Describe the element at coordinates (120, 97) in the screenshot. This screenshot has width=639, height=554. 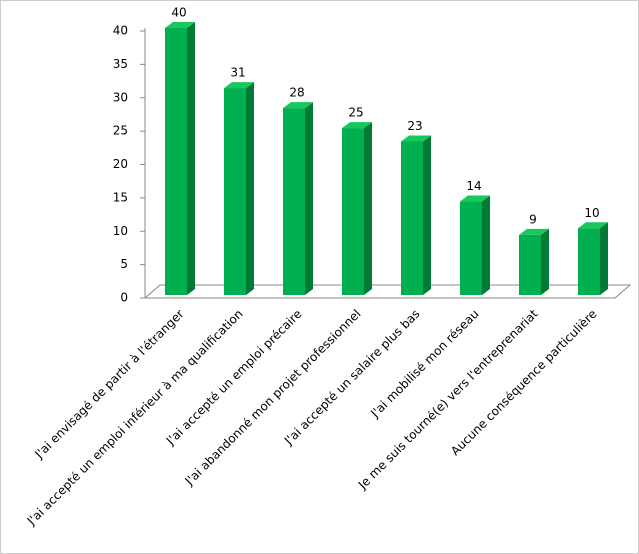
I see `y-tick-label: 30` at that location.